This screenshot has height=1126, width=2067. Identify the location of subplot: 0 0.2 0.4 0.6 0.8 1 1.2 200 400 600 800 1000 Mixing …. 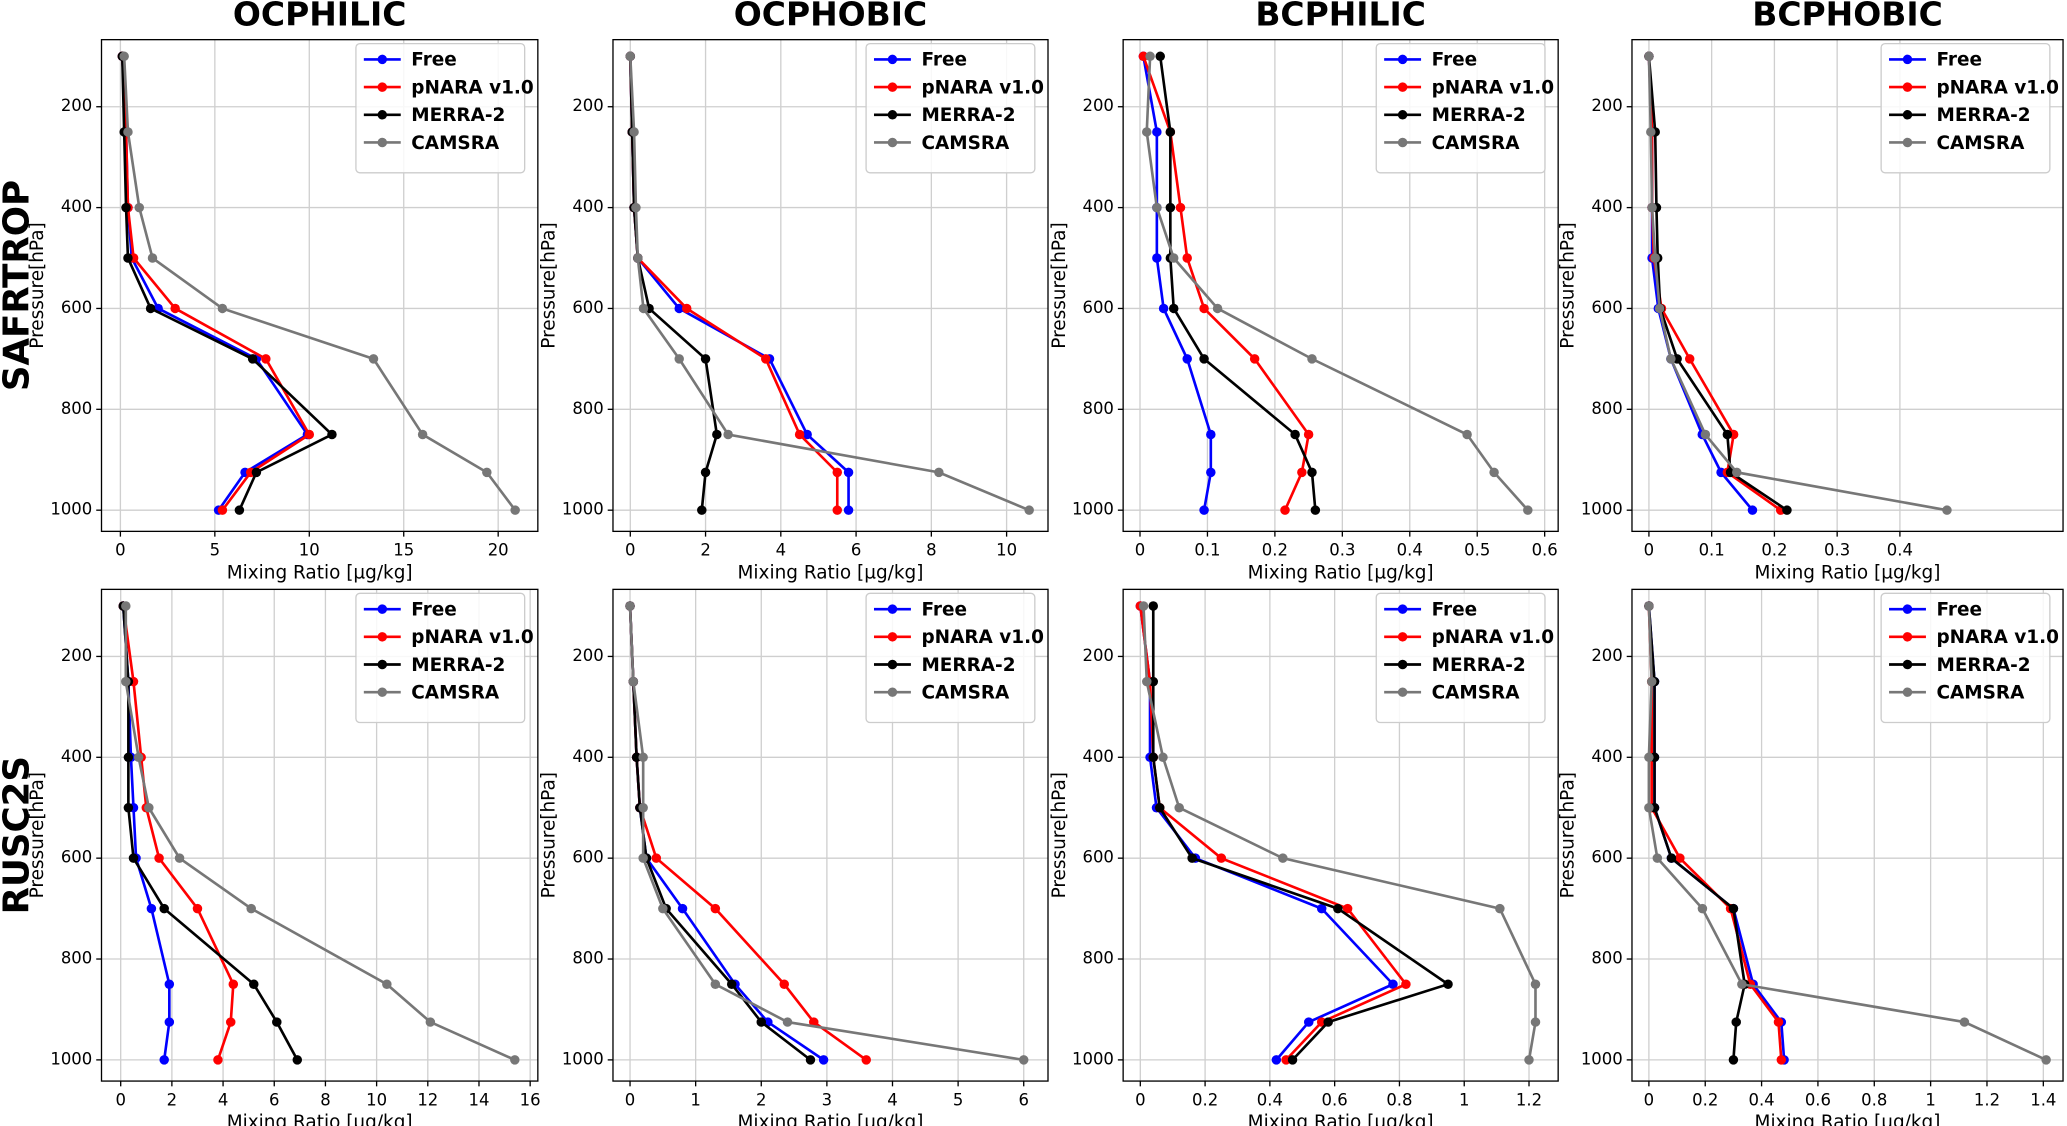
(1304, 857).